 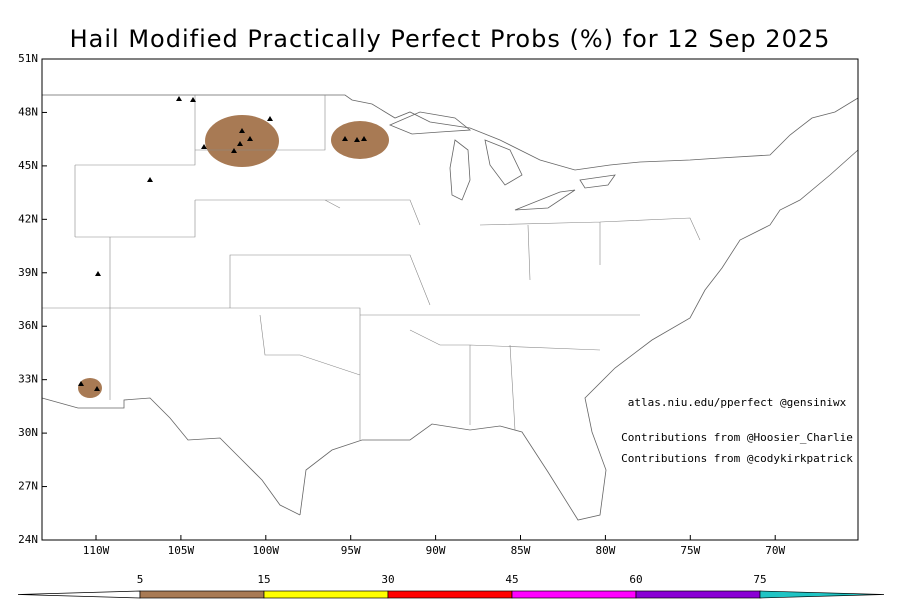 I want to click on us-outline, so click(x=450, y=132).